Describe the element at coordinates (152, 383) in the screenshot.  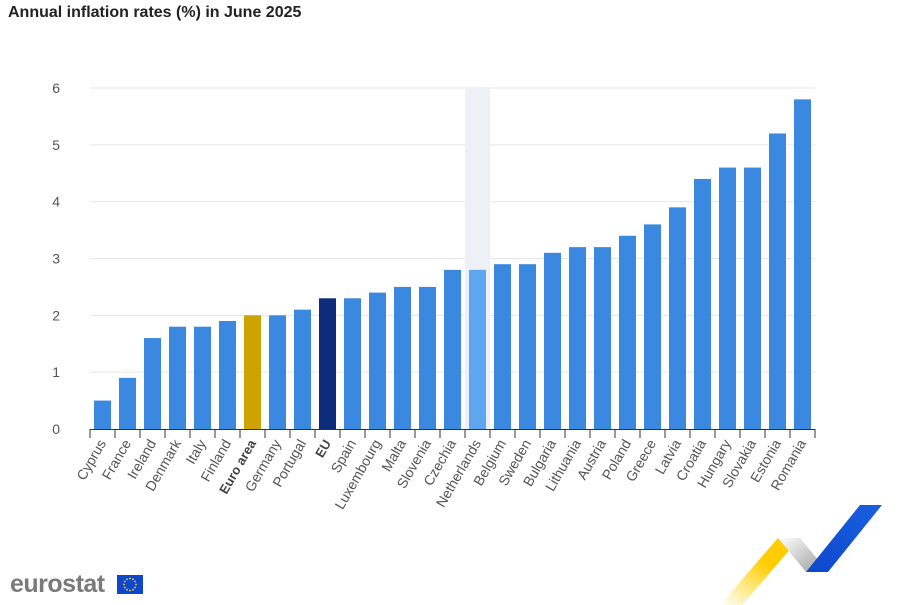
I see `bar-ireland` at that location.